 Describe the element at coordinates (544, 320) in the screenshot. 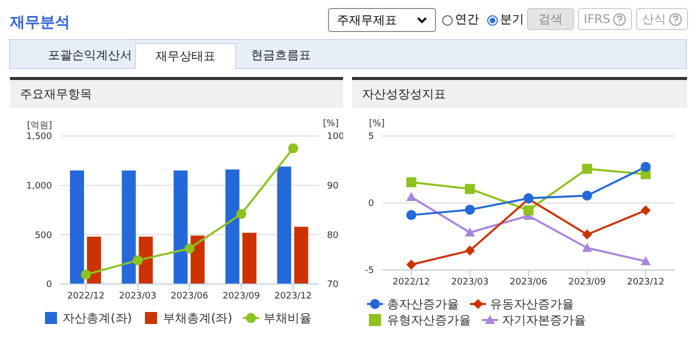

I see `legend-label: 자기자본증가율` at that location.